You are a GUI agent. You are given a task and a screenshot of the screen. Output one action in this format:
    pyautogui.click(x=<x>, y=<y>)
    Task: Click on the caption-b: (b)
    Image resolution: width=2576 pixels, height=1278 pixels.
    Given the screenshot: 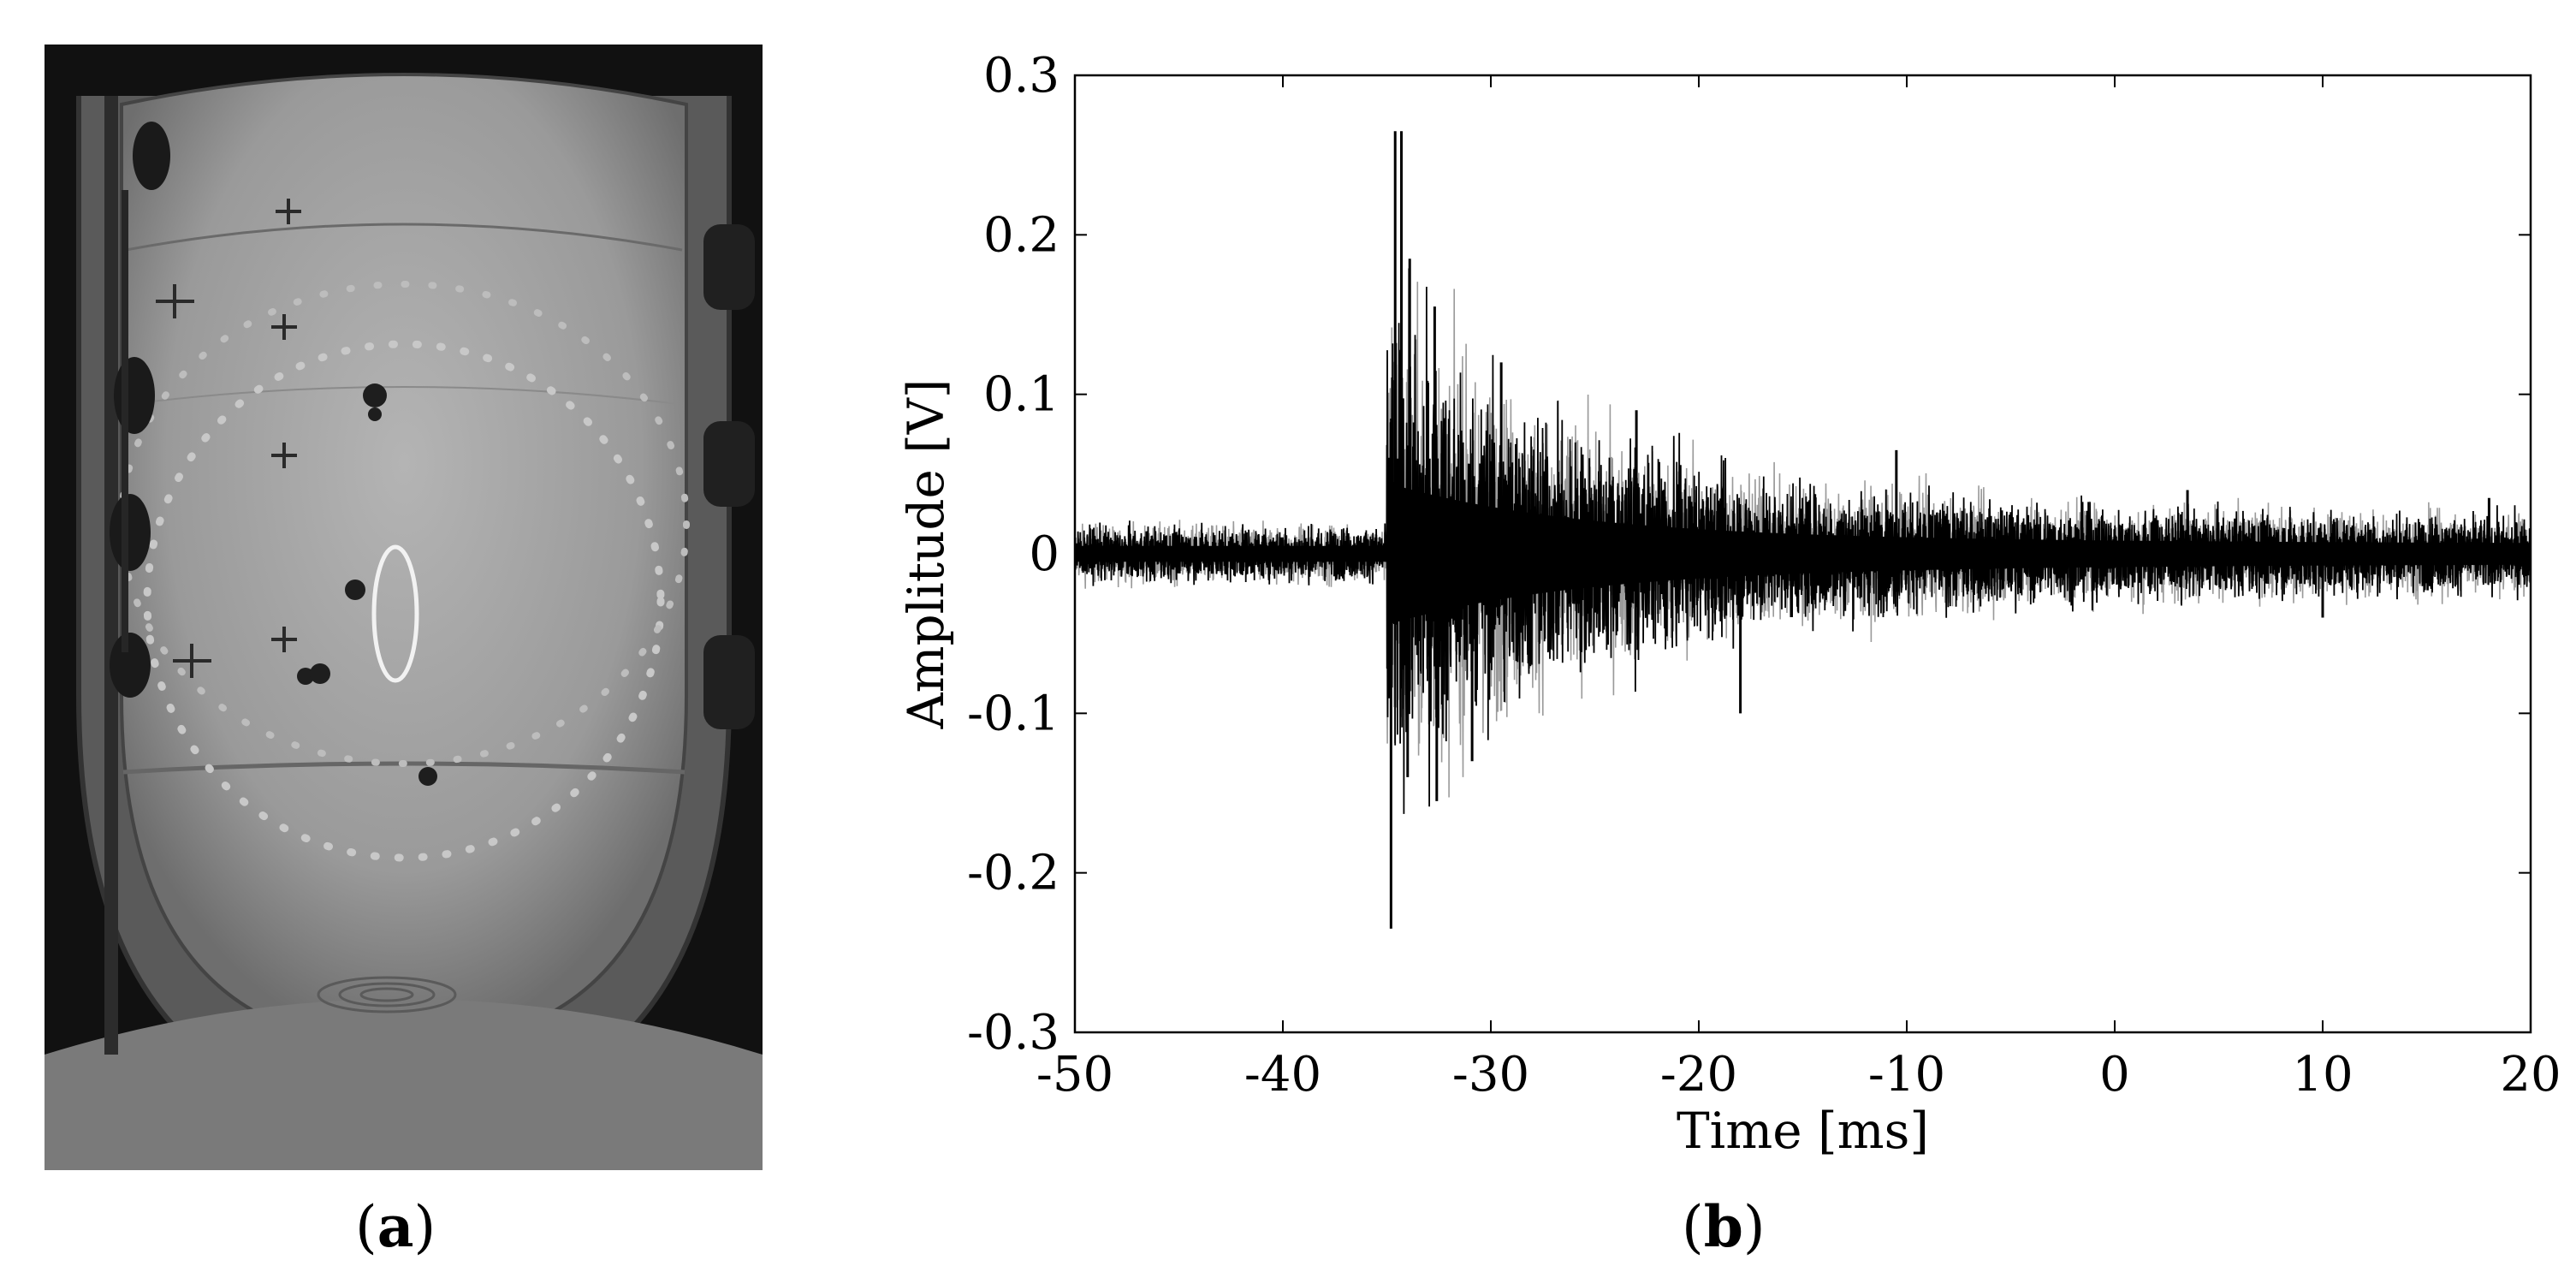 What is the action you would take?
    pyautogui.click(x=1724, y=1227)
    